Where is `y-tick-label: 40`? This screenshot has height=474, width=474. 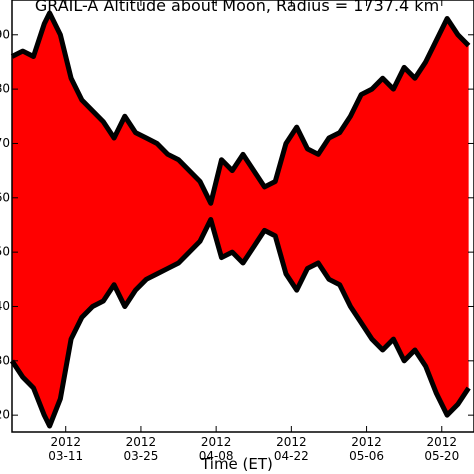 y-tick-label: 40 is located at coordinates (5, 306).